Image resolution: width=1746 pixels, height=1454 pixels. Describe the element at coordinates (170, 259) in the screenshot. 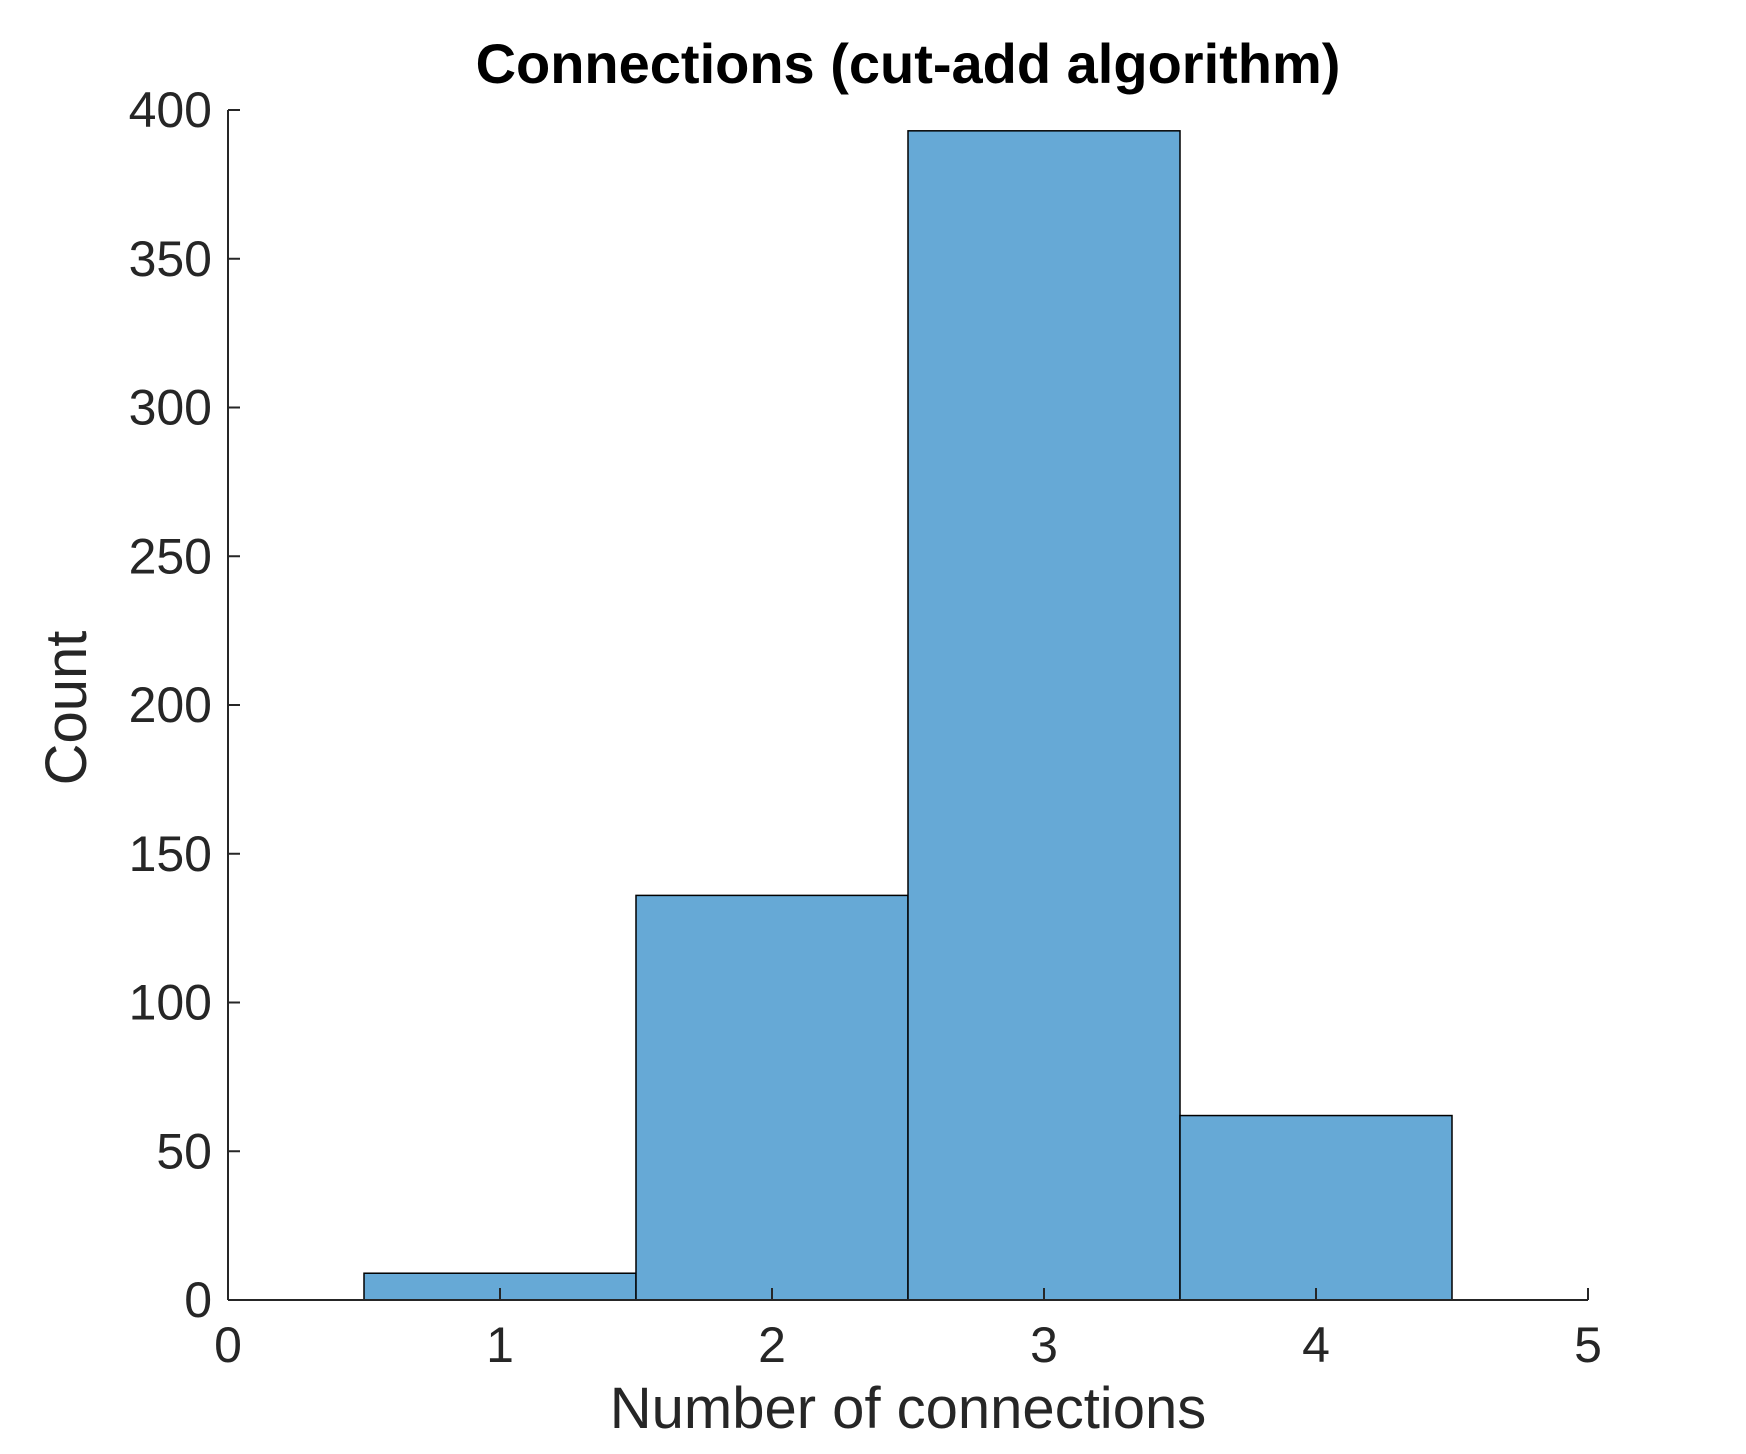

I see `y-tick-label: 350` at that location.